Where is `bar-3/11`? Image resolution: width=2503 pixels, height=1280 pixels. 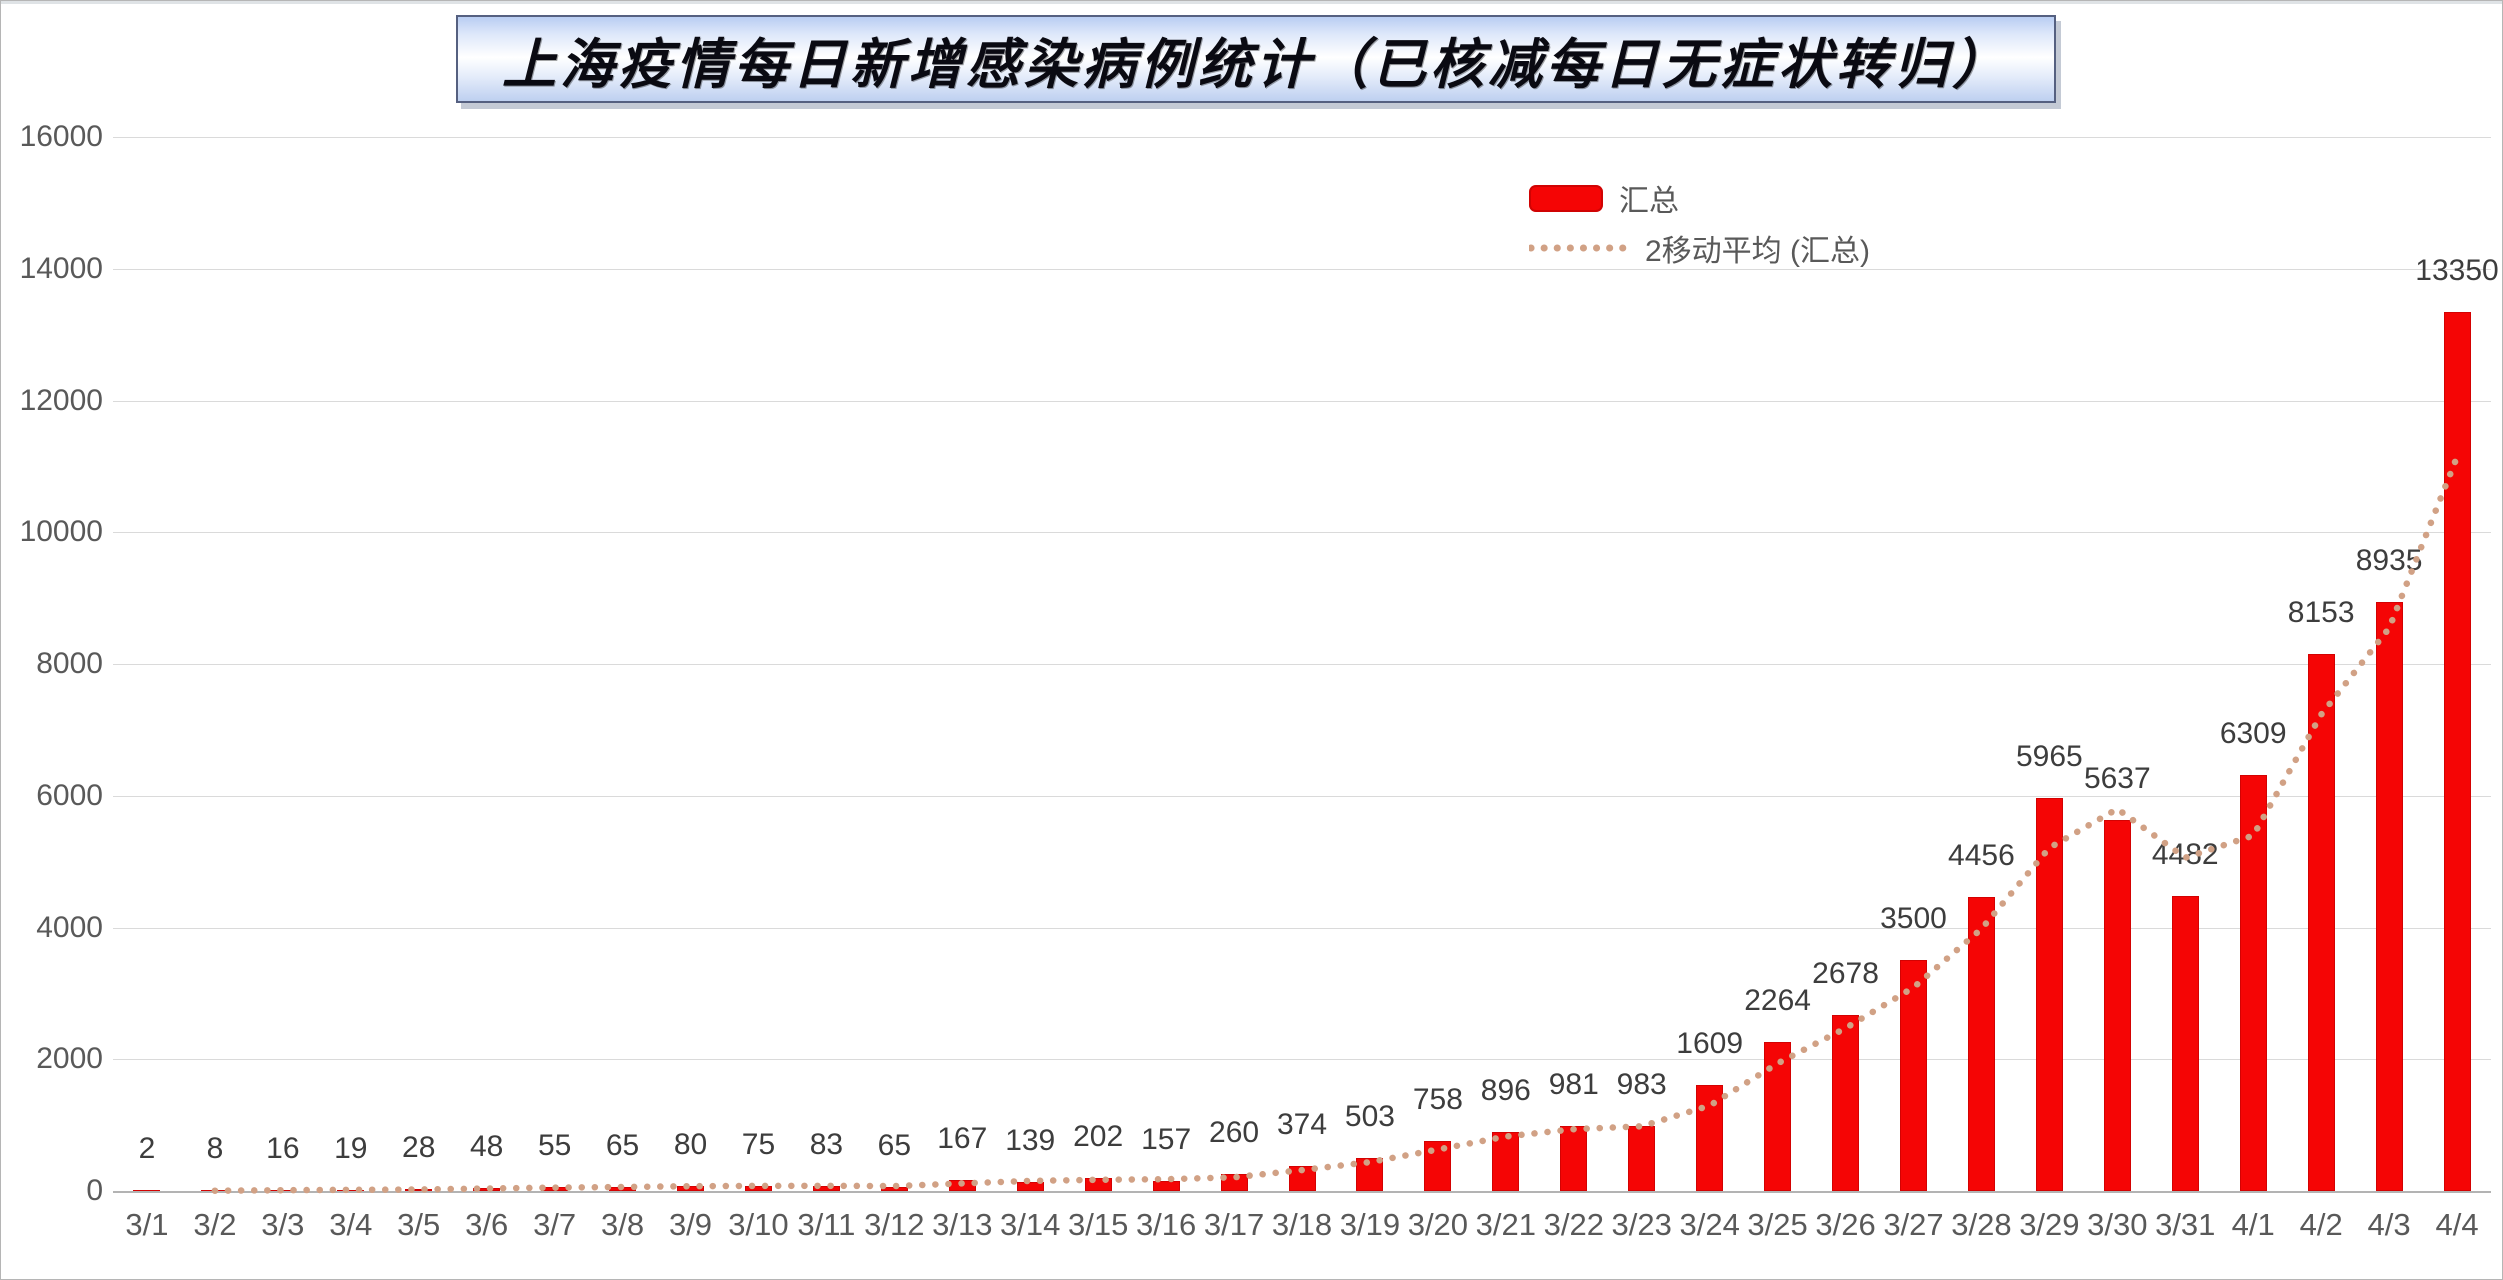 bar-3/11 is located at coordinates (826, 1188).